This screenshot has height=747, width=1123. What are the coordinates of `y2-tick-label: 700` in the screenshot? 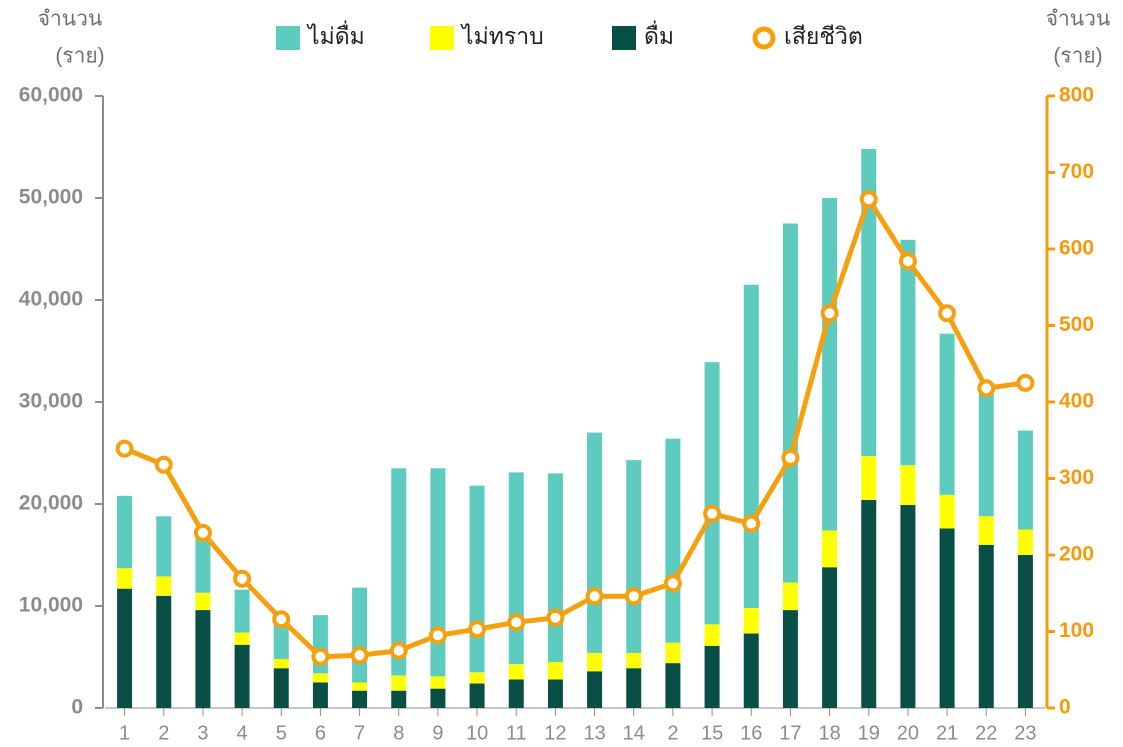 It's located at (1076, 171).